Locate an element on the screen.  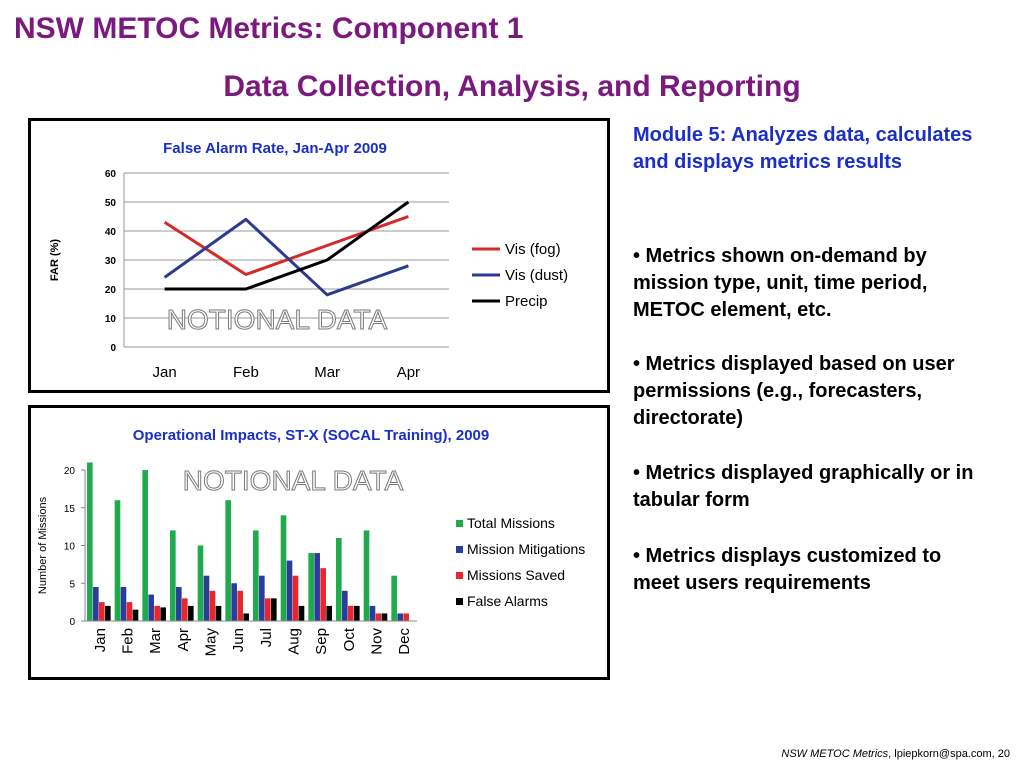
x-tick-label: Dec is located at coordinates (404, 641).